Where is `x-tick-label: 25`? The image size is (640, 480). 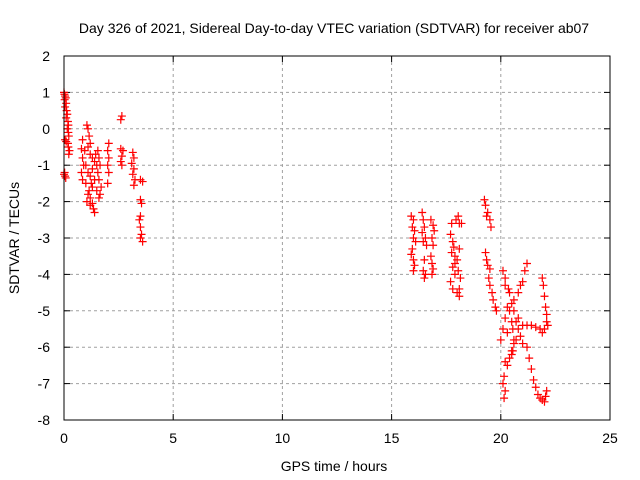
x-tick-label: 25 is located at coordinates (610, 438).